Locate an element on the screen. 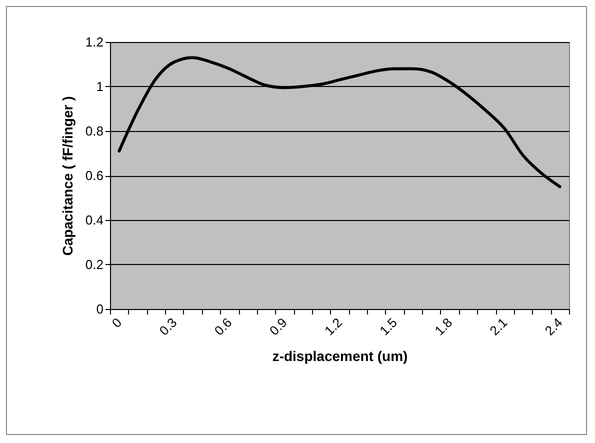 The image size is (595, 443). y-tick-label: 1.2 is located at coordinates (94, 42).